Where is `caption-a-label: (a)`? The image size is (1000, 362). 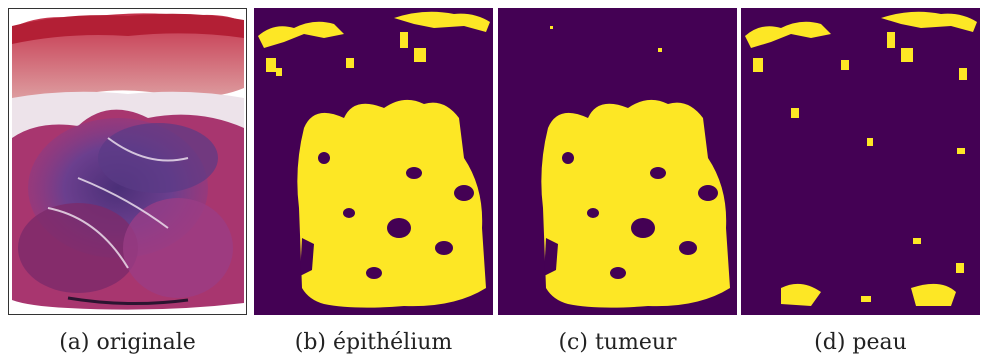
caption-a-label: (a) is located at coordinates (74, 342).